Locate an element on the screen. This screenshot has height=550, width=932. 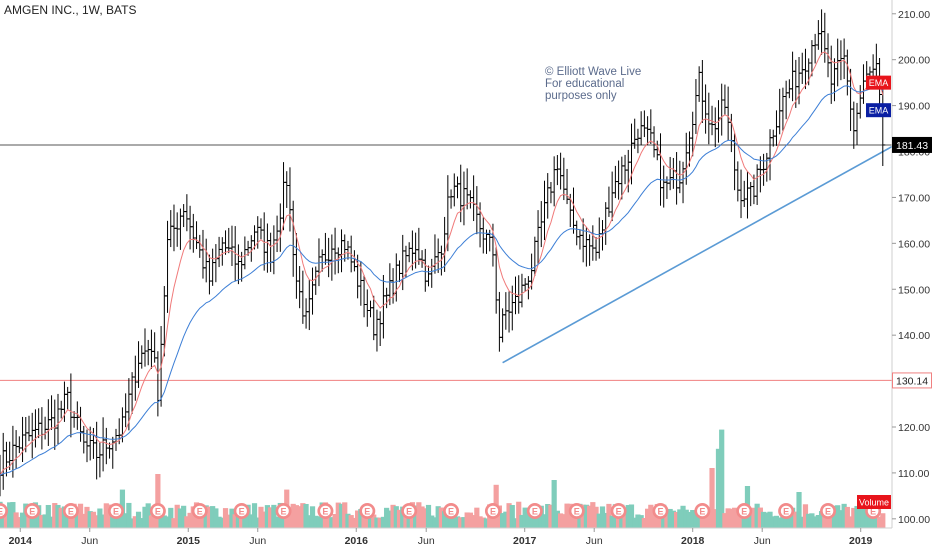
last-price-tag-label: 181.43 is located at coordinates (912, 146).